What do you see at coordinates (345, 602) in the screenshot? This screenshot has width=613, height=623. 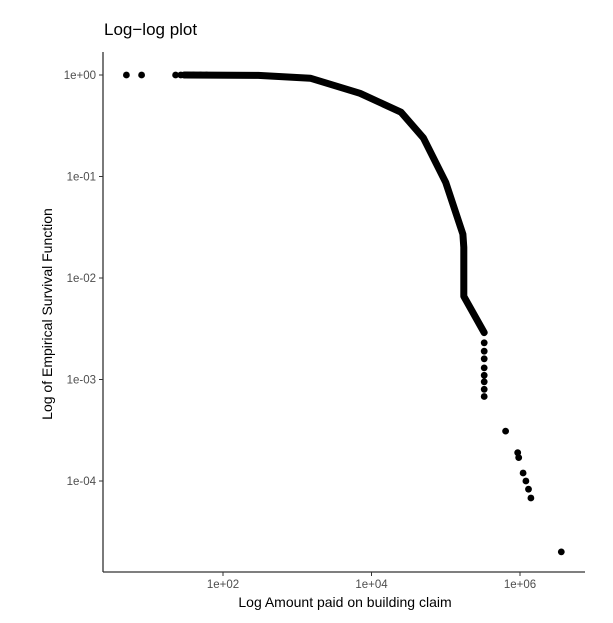 I see `x-axis-label: Log Amount paid on building claim` at bounding box center [345, 602].